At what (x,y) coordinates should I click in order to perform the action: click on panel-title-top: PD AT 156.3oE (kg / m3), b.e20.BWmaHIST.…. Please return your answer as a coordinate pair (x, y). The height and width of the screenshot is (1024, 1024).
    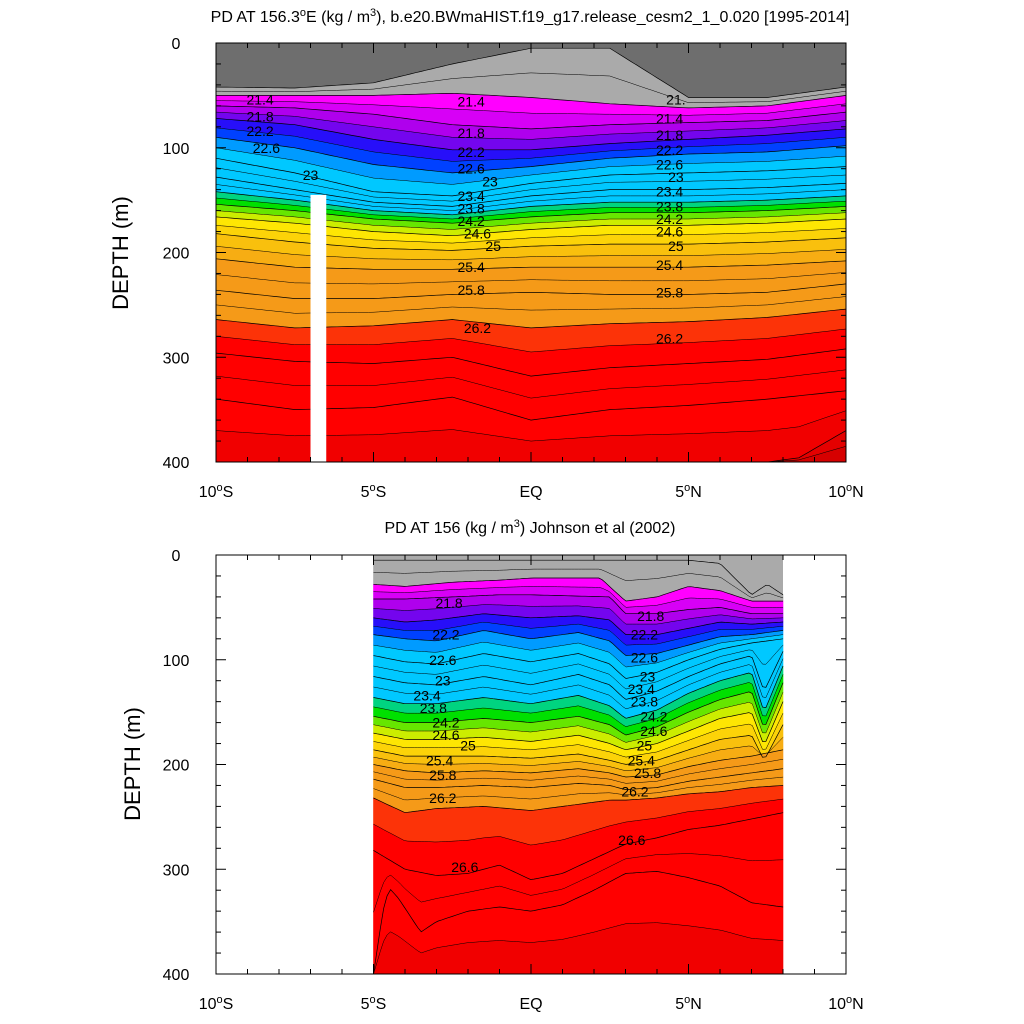
    Looking at the image, I should click on (530, 16).